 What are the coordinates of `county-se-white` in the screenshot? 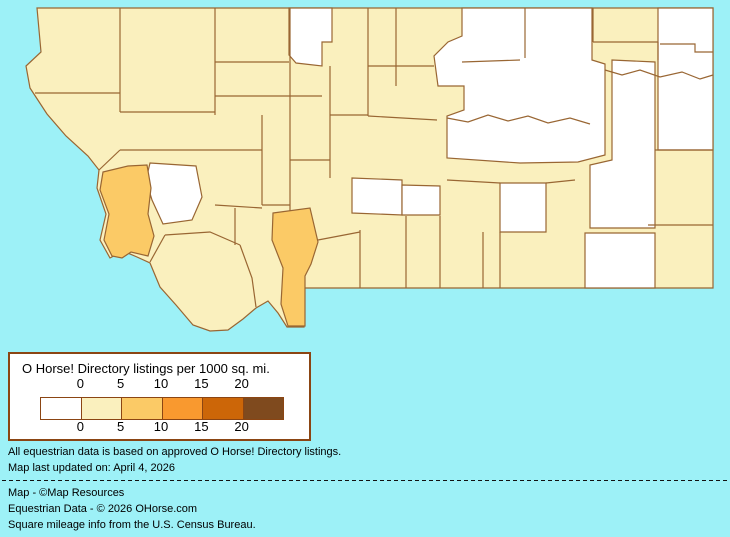 It's located at (620, 260).